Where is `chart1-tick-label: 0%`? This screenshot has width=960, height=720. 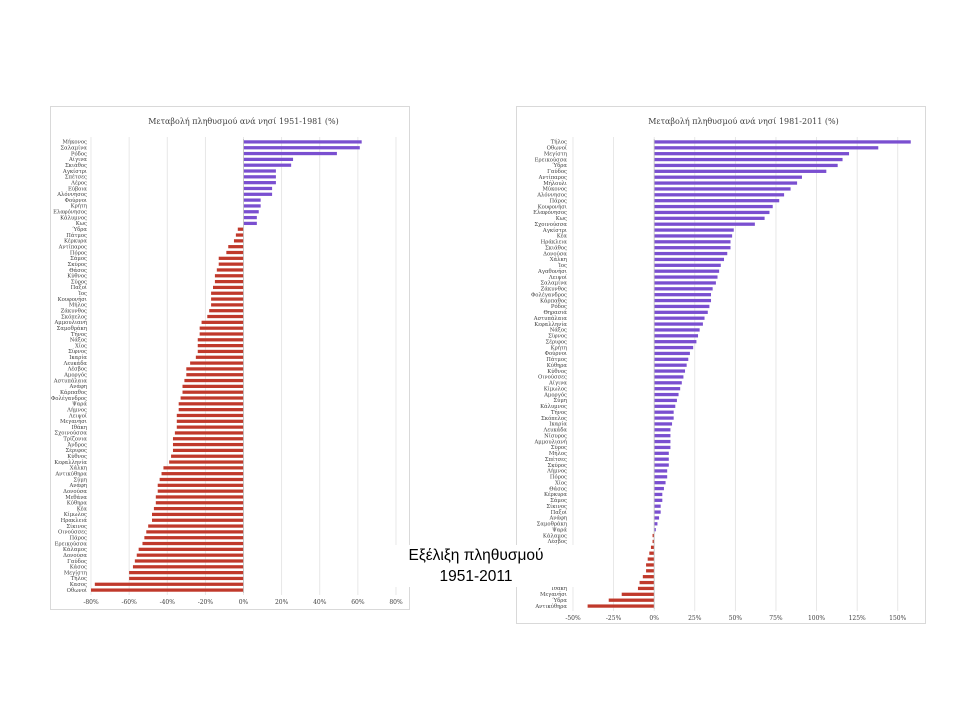 chart1-tick-label: 0% is located at coordinates (244, 602).